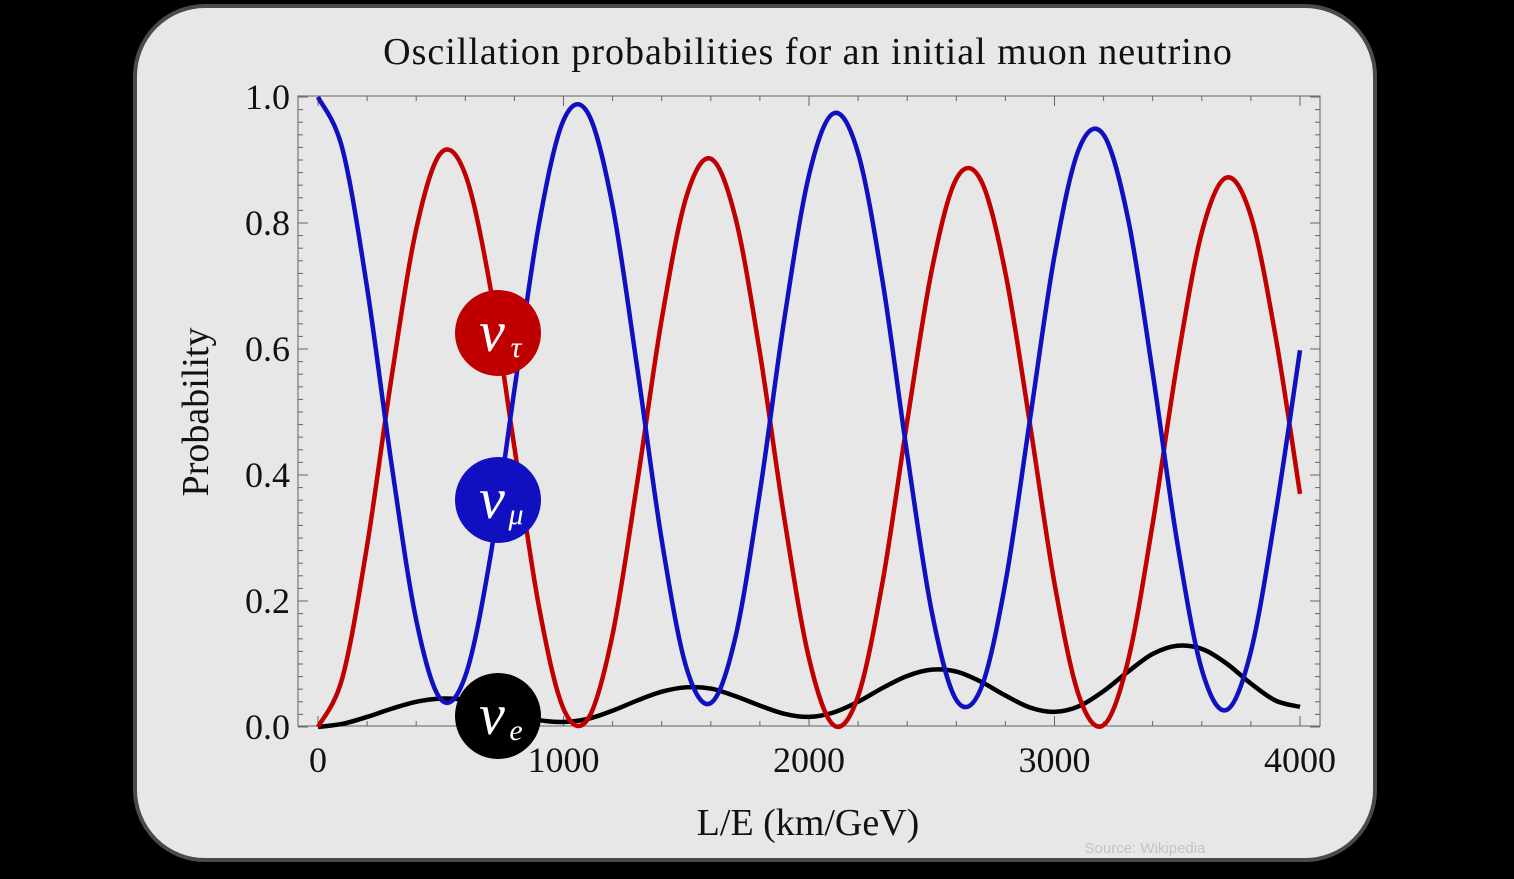 The width and height of the screenshot is (1514, 879). I want to click on y-tick-label: 0.0, so click(267, 727).